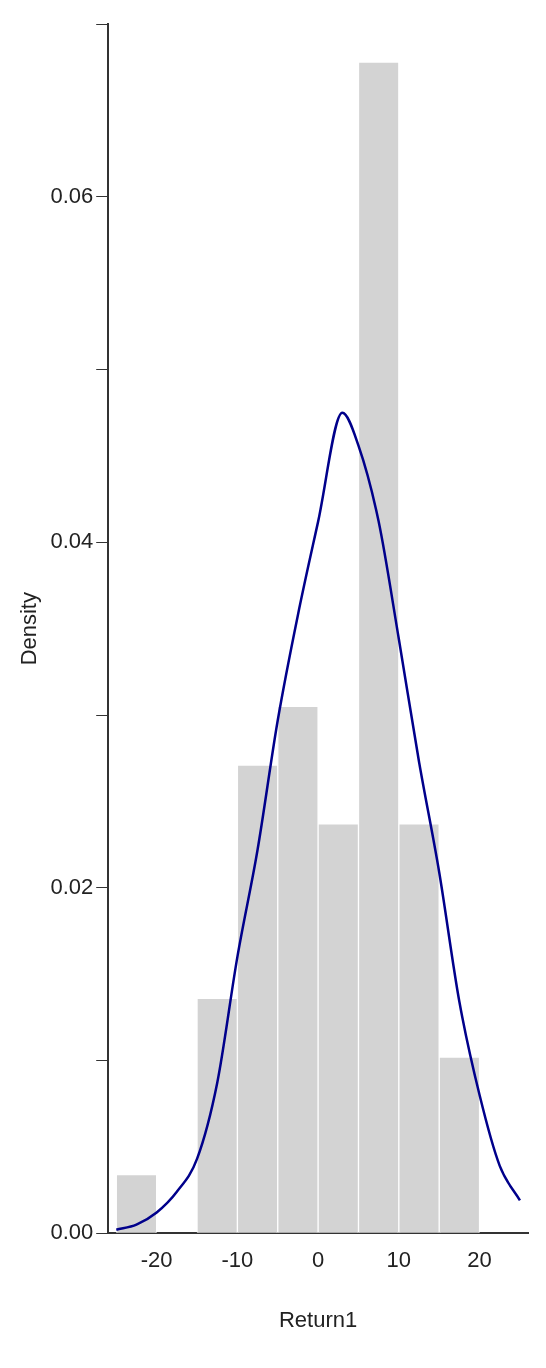 This screenshot has height=1368, width=546. What do you see at coordinates (29, 629) in the screenshot?
I see `y-axis-title: Density` at bounding box center [29, 629].